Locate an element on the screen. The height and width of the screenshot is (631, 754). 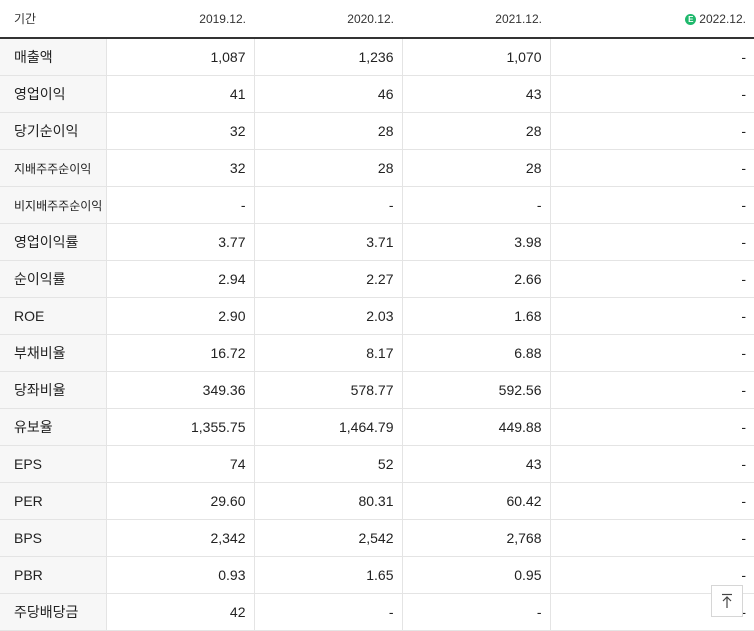
cell-value: 42 is located at coordinates (180, 612).